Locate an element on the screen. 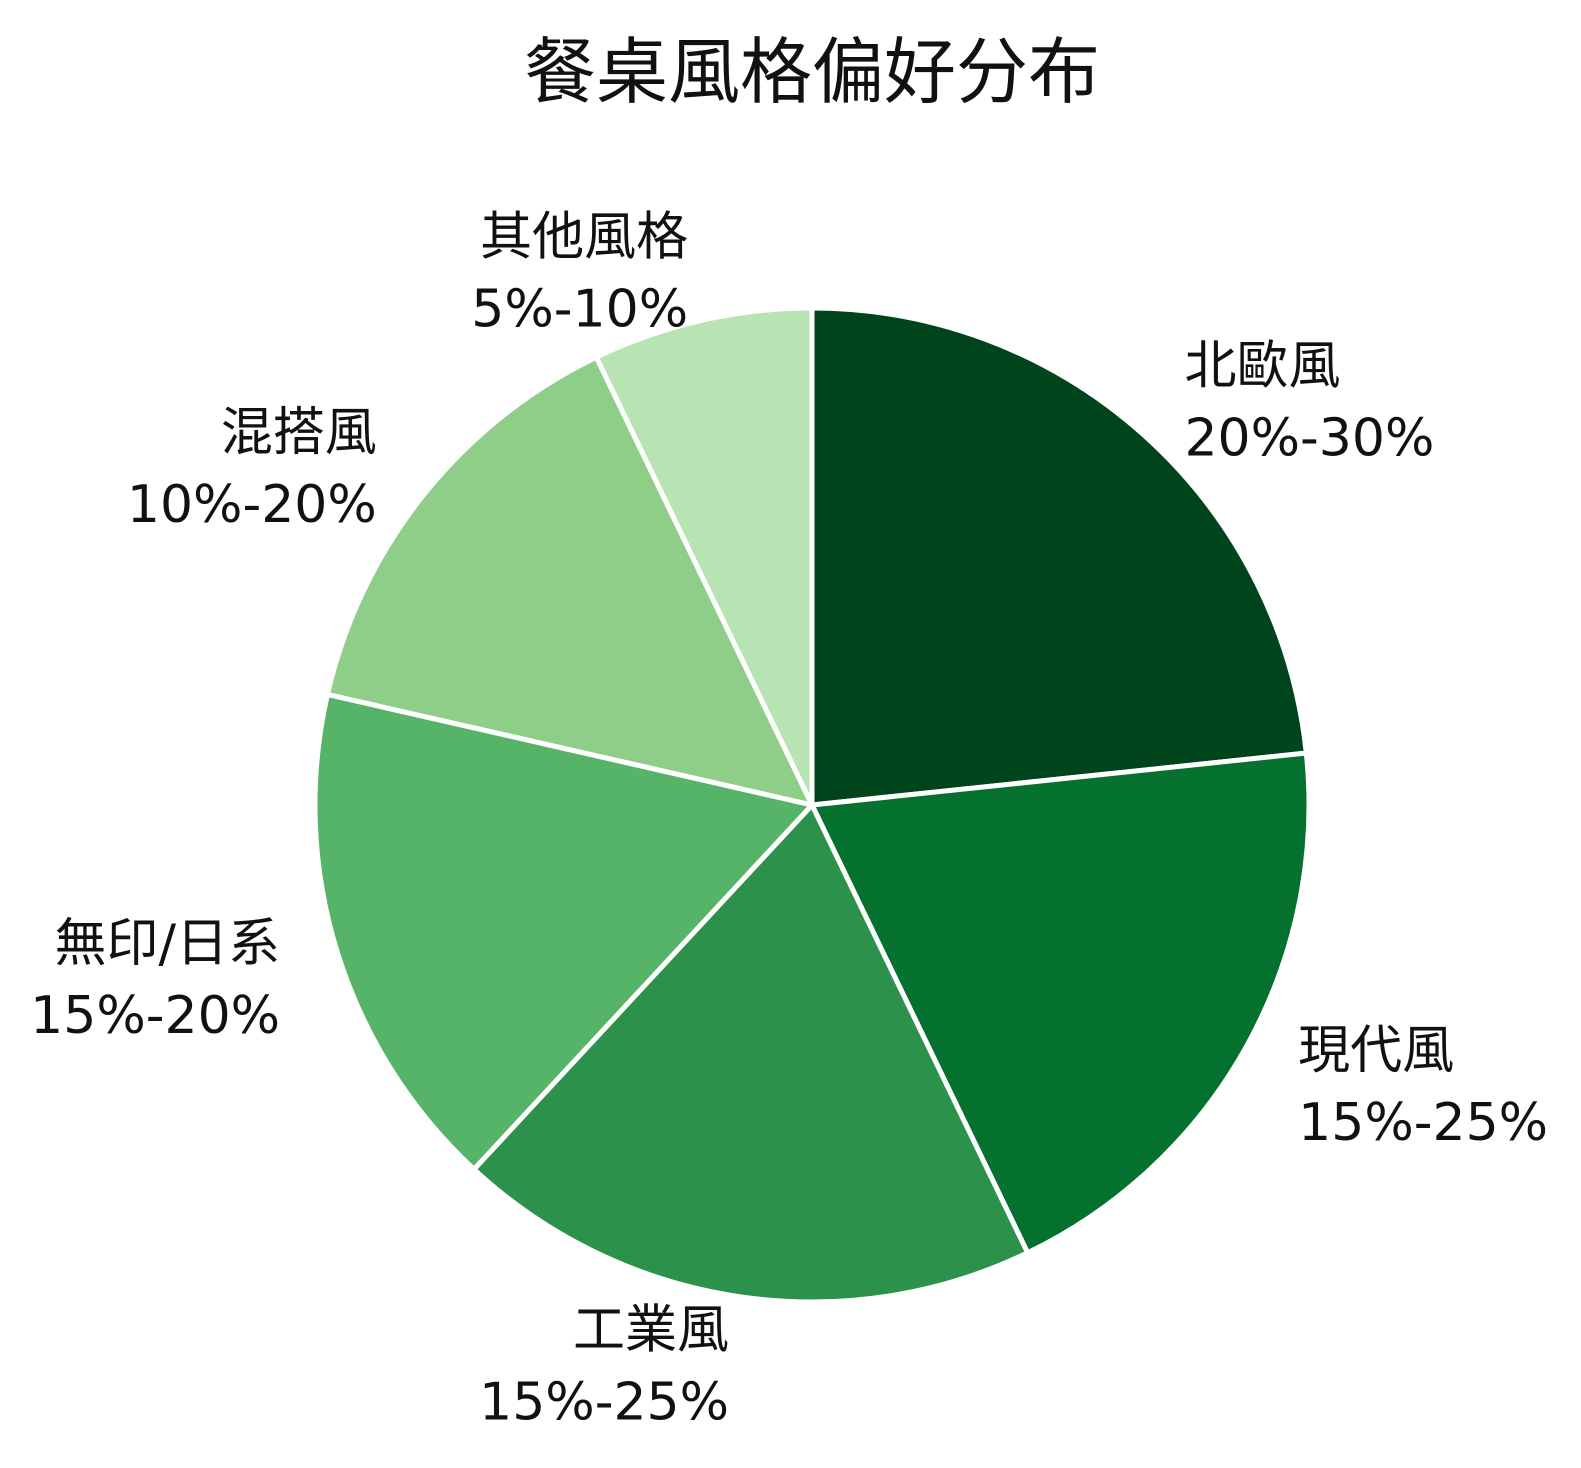  slice-label-range: 20%-30% is located at coordinates (1309, 438).